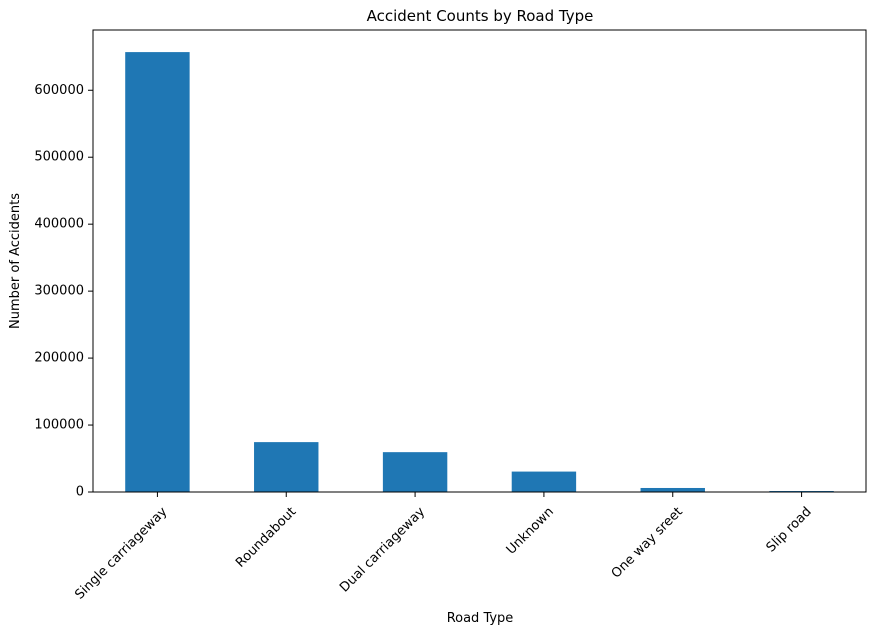  I want to click on x-axis-label: Road Type, so click(480, 618).